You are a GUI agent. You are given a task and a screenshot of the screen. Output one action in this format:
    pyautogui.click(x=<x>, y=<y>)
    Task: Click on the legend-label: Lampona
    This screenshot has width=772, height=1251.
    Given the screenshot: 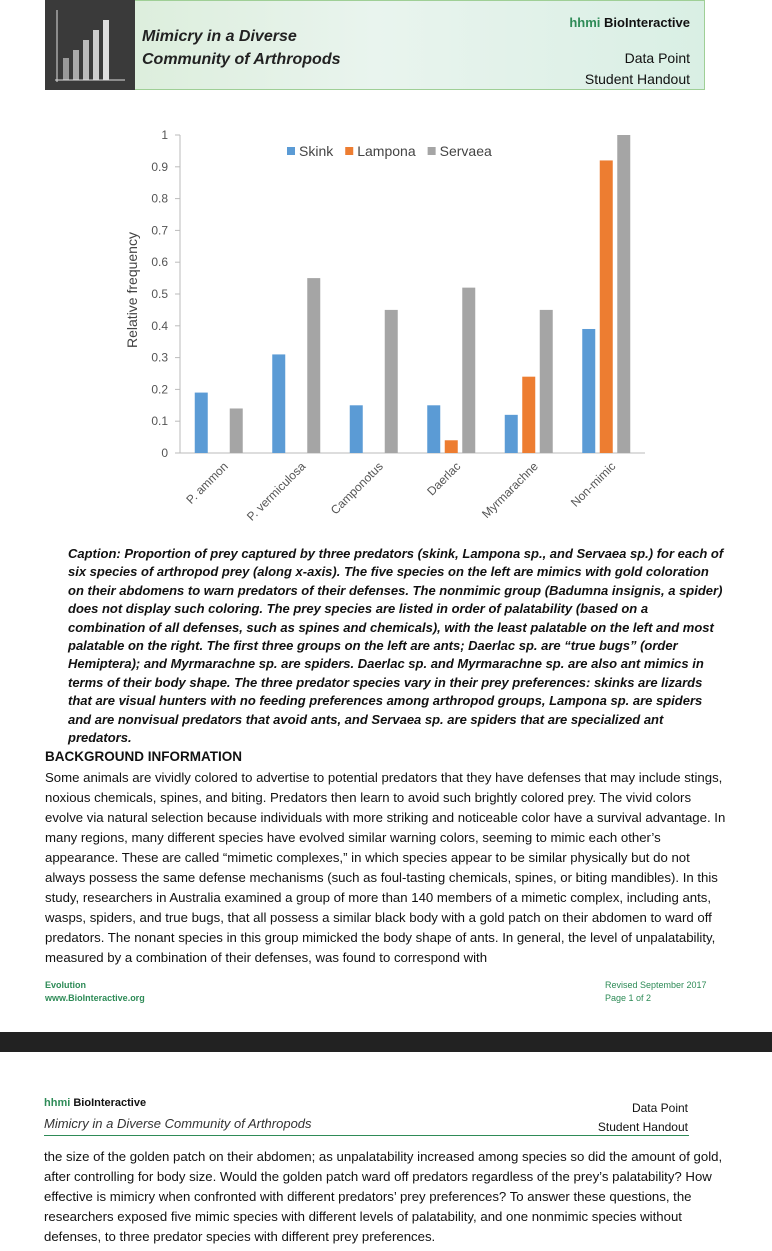 What is the action you would take?
    pyautogui.click(x=386, y=151)
    